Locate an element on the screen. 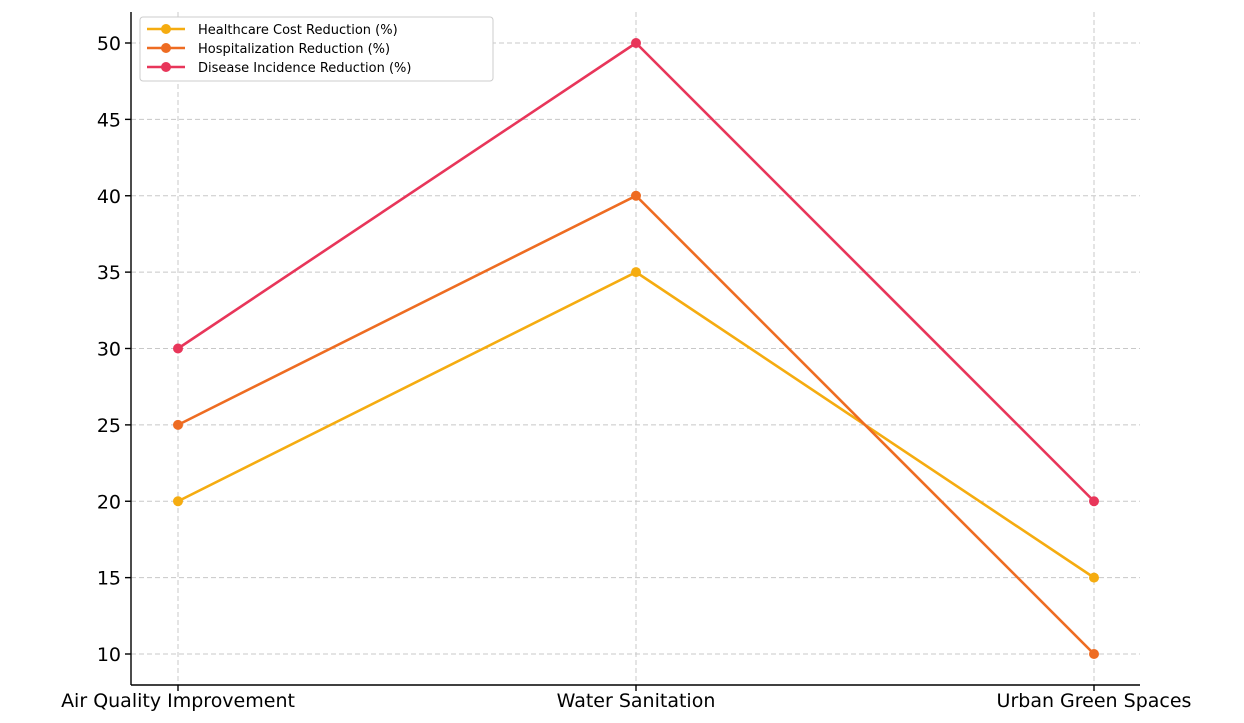 The width and height of the screenshot is (1244, 723). y-tick-label: 30 is located at coordinates (109, 350).